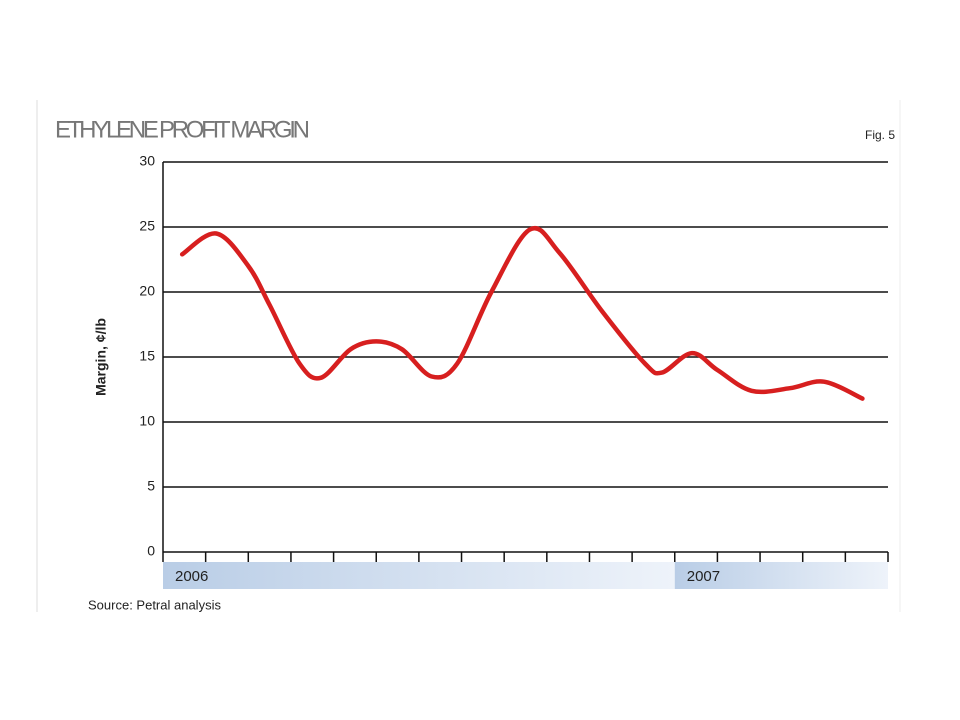  What do you see at coordinates (147, 421) in the screenshot?
I see `y-tick-label: 10` at bounding box center [147, 421].